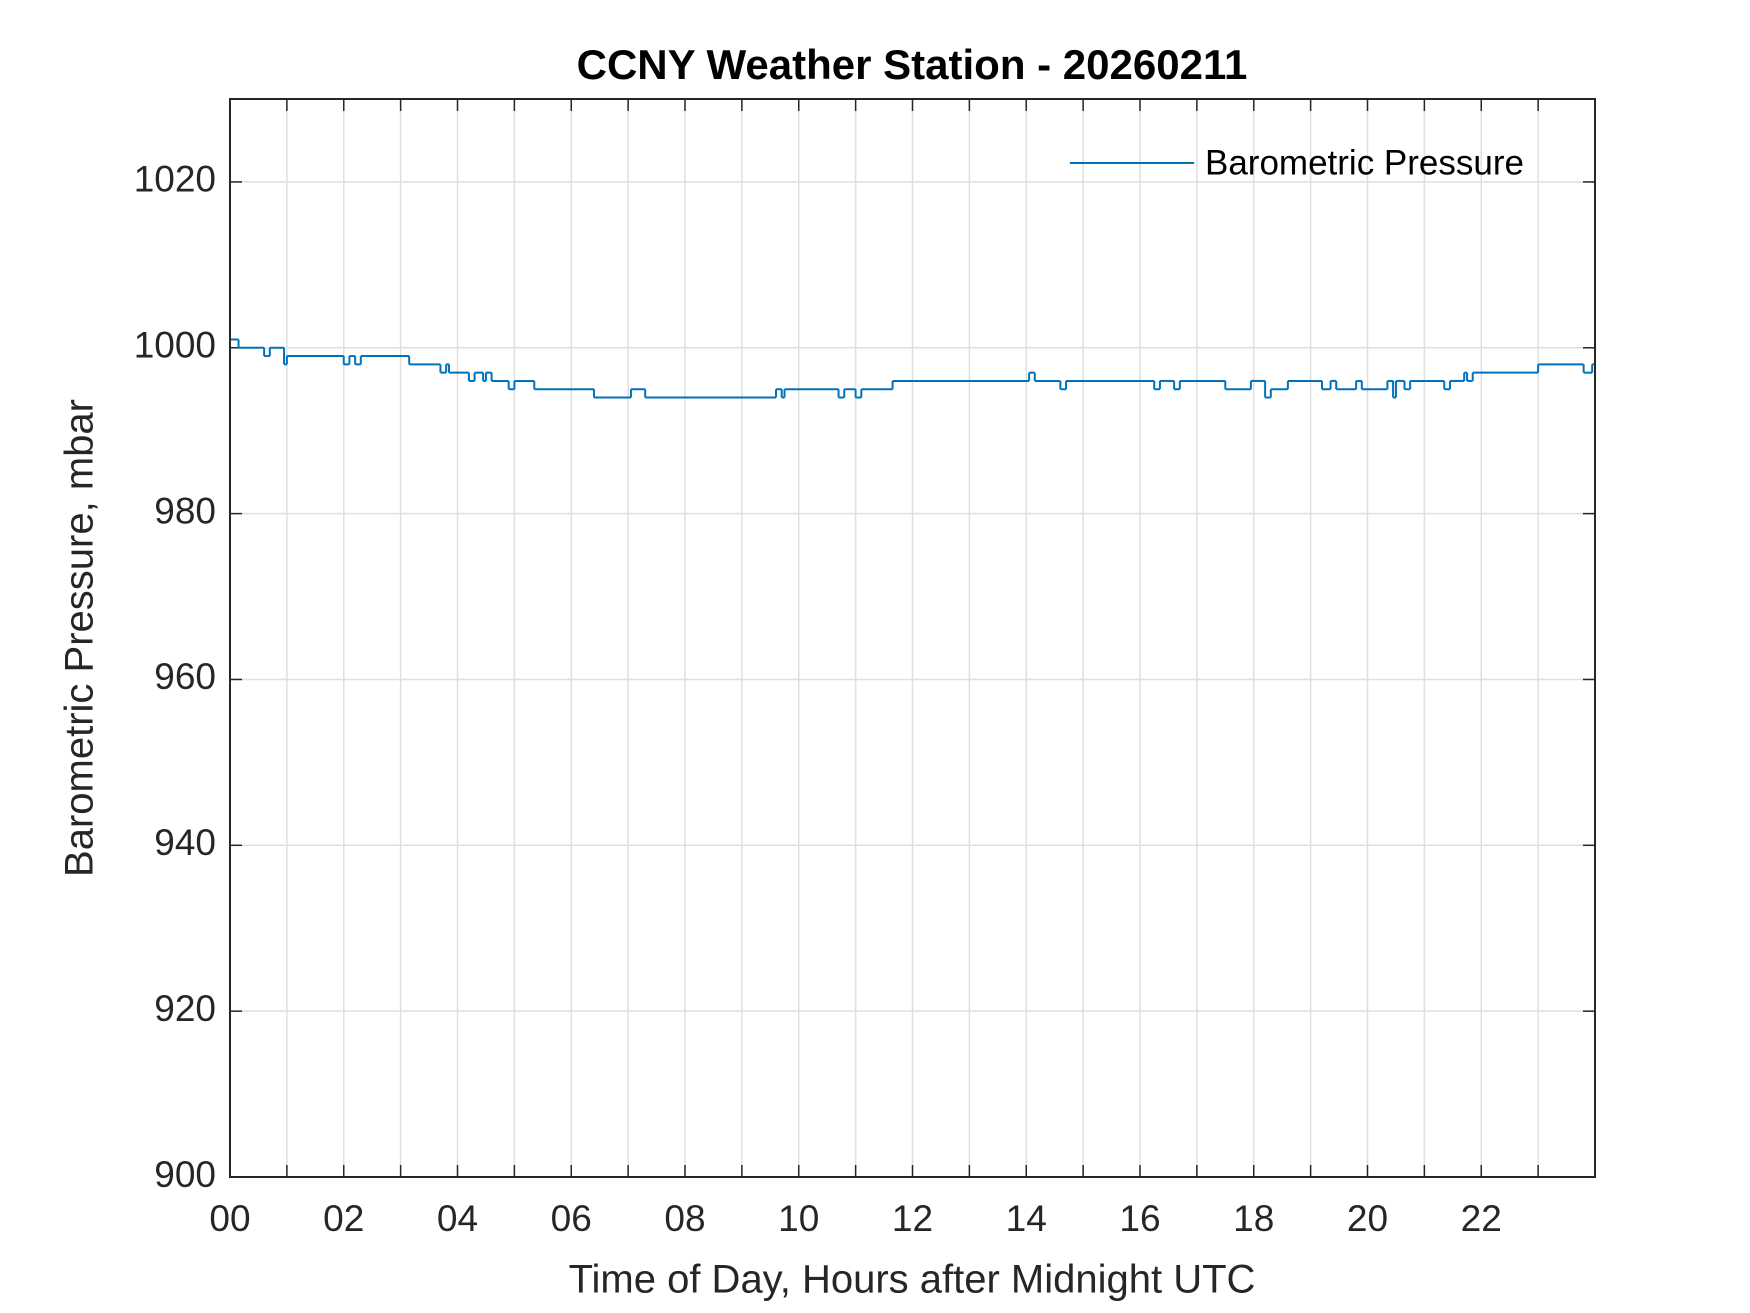 The image size is (1750, 1313). Describe the element at coordinates (185, 676) in the screenshot. I see `y-tick-label: 960` at that location.